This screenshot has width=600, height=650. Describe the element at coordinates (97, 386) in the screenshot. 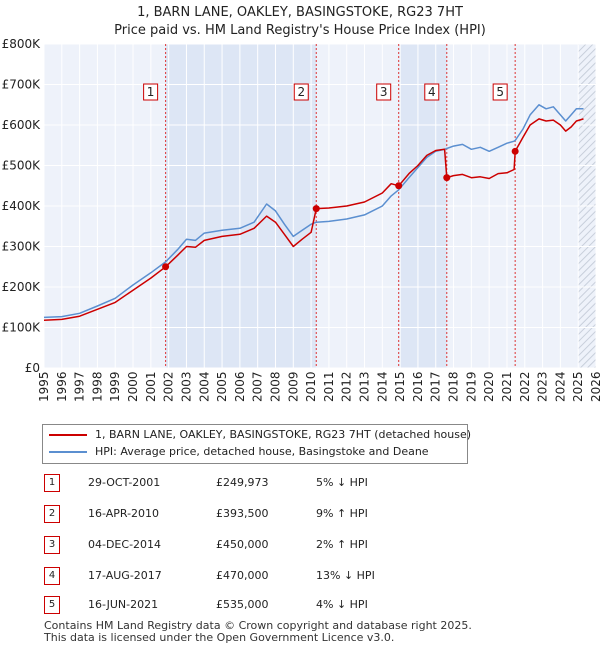

I see `x-tick-label: 1998` at that location.